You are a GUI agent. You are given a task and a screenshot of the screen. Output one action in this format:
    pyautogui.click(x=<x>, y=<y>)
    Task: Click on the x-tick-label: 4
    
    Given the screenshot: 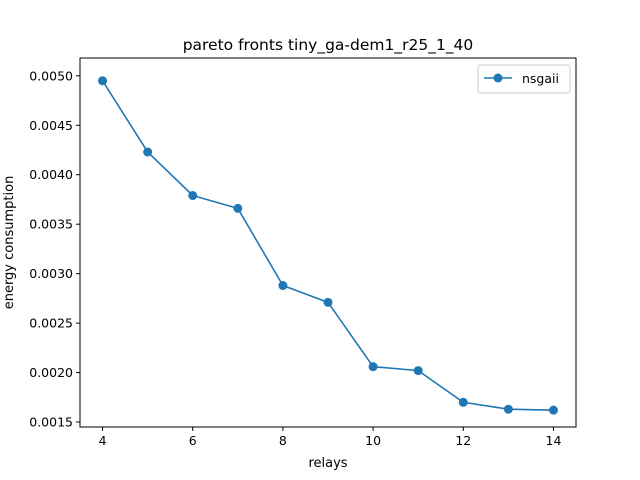 What is the action you would take?
    pyautogui.click(x=103, y=440)
    